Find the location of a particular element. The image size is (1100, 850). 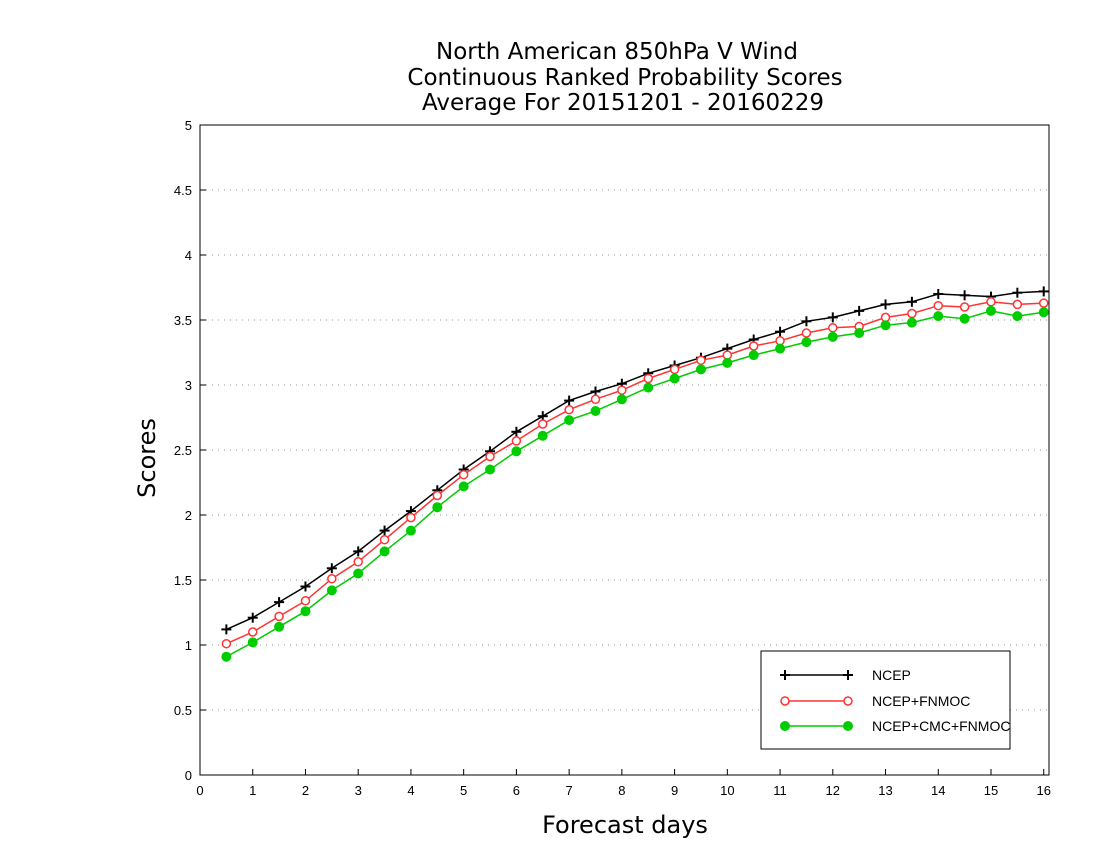

x-tick-label: 2 is located at coordinates (305, 790).